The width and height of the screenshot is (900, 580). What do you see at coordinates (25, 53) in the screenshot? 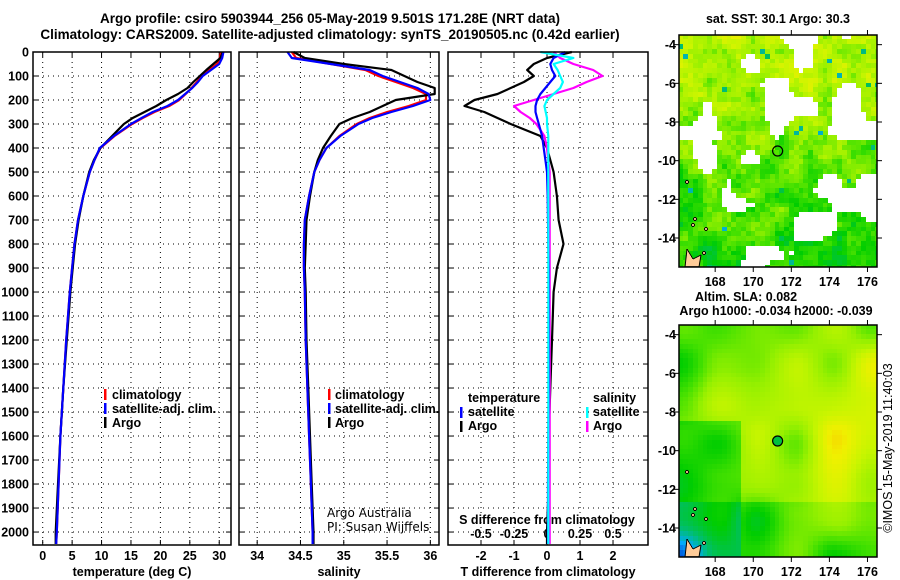
I see `y-tick-label: 0` at bounding box center [25, 53].